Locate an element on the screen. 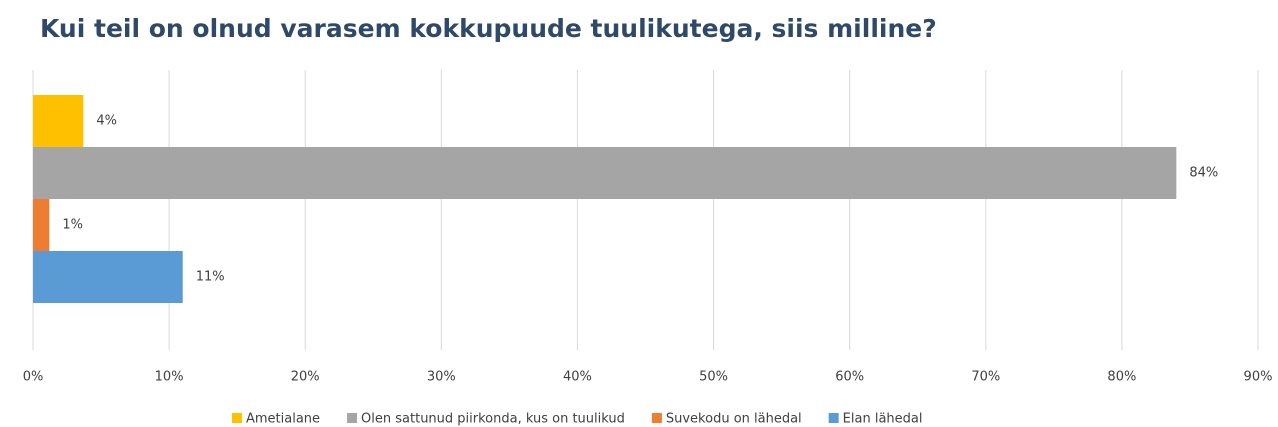 The height and width of the screenshot is (427, 1278). x-tick-label: 0% is located at coordinates (33, 377).